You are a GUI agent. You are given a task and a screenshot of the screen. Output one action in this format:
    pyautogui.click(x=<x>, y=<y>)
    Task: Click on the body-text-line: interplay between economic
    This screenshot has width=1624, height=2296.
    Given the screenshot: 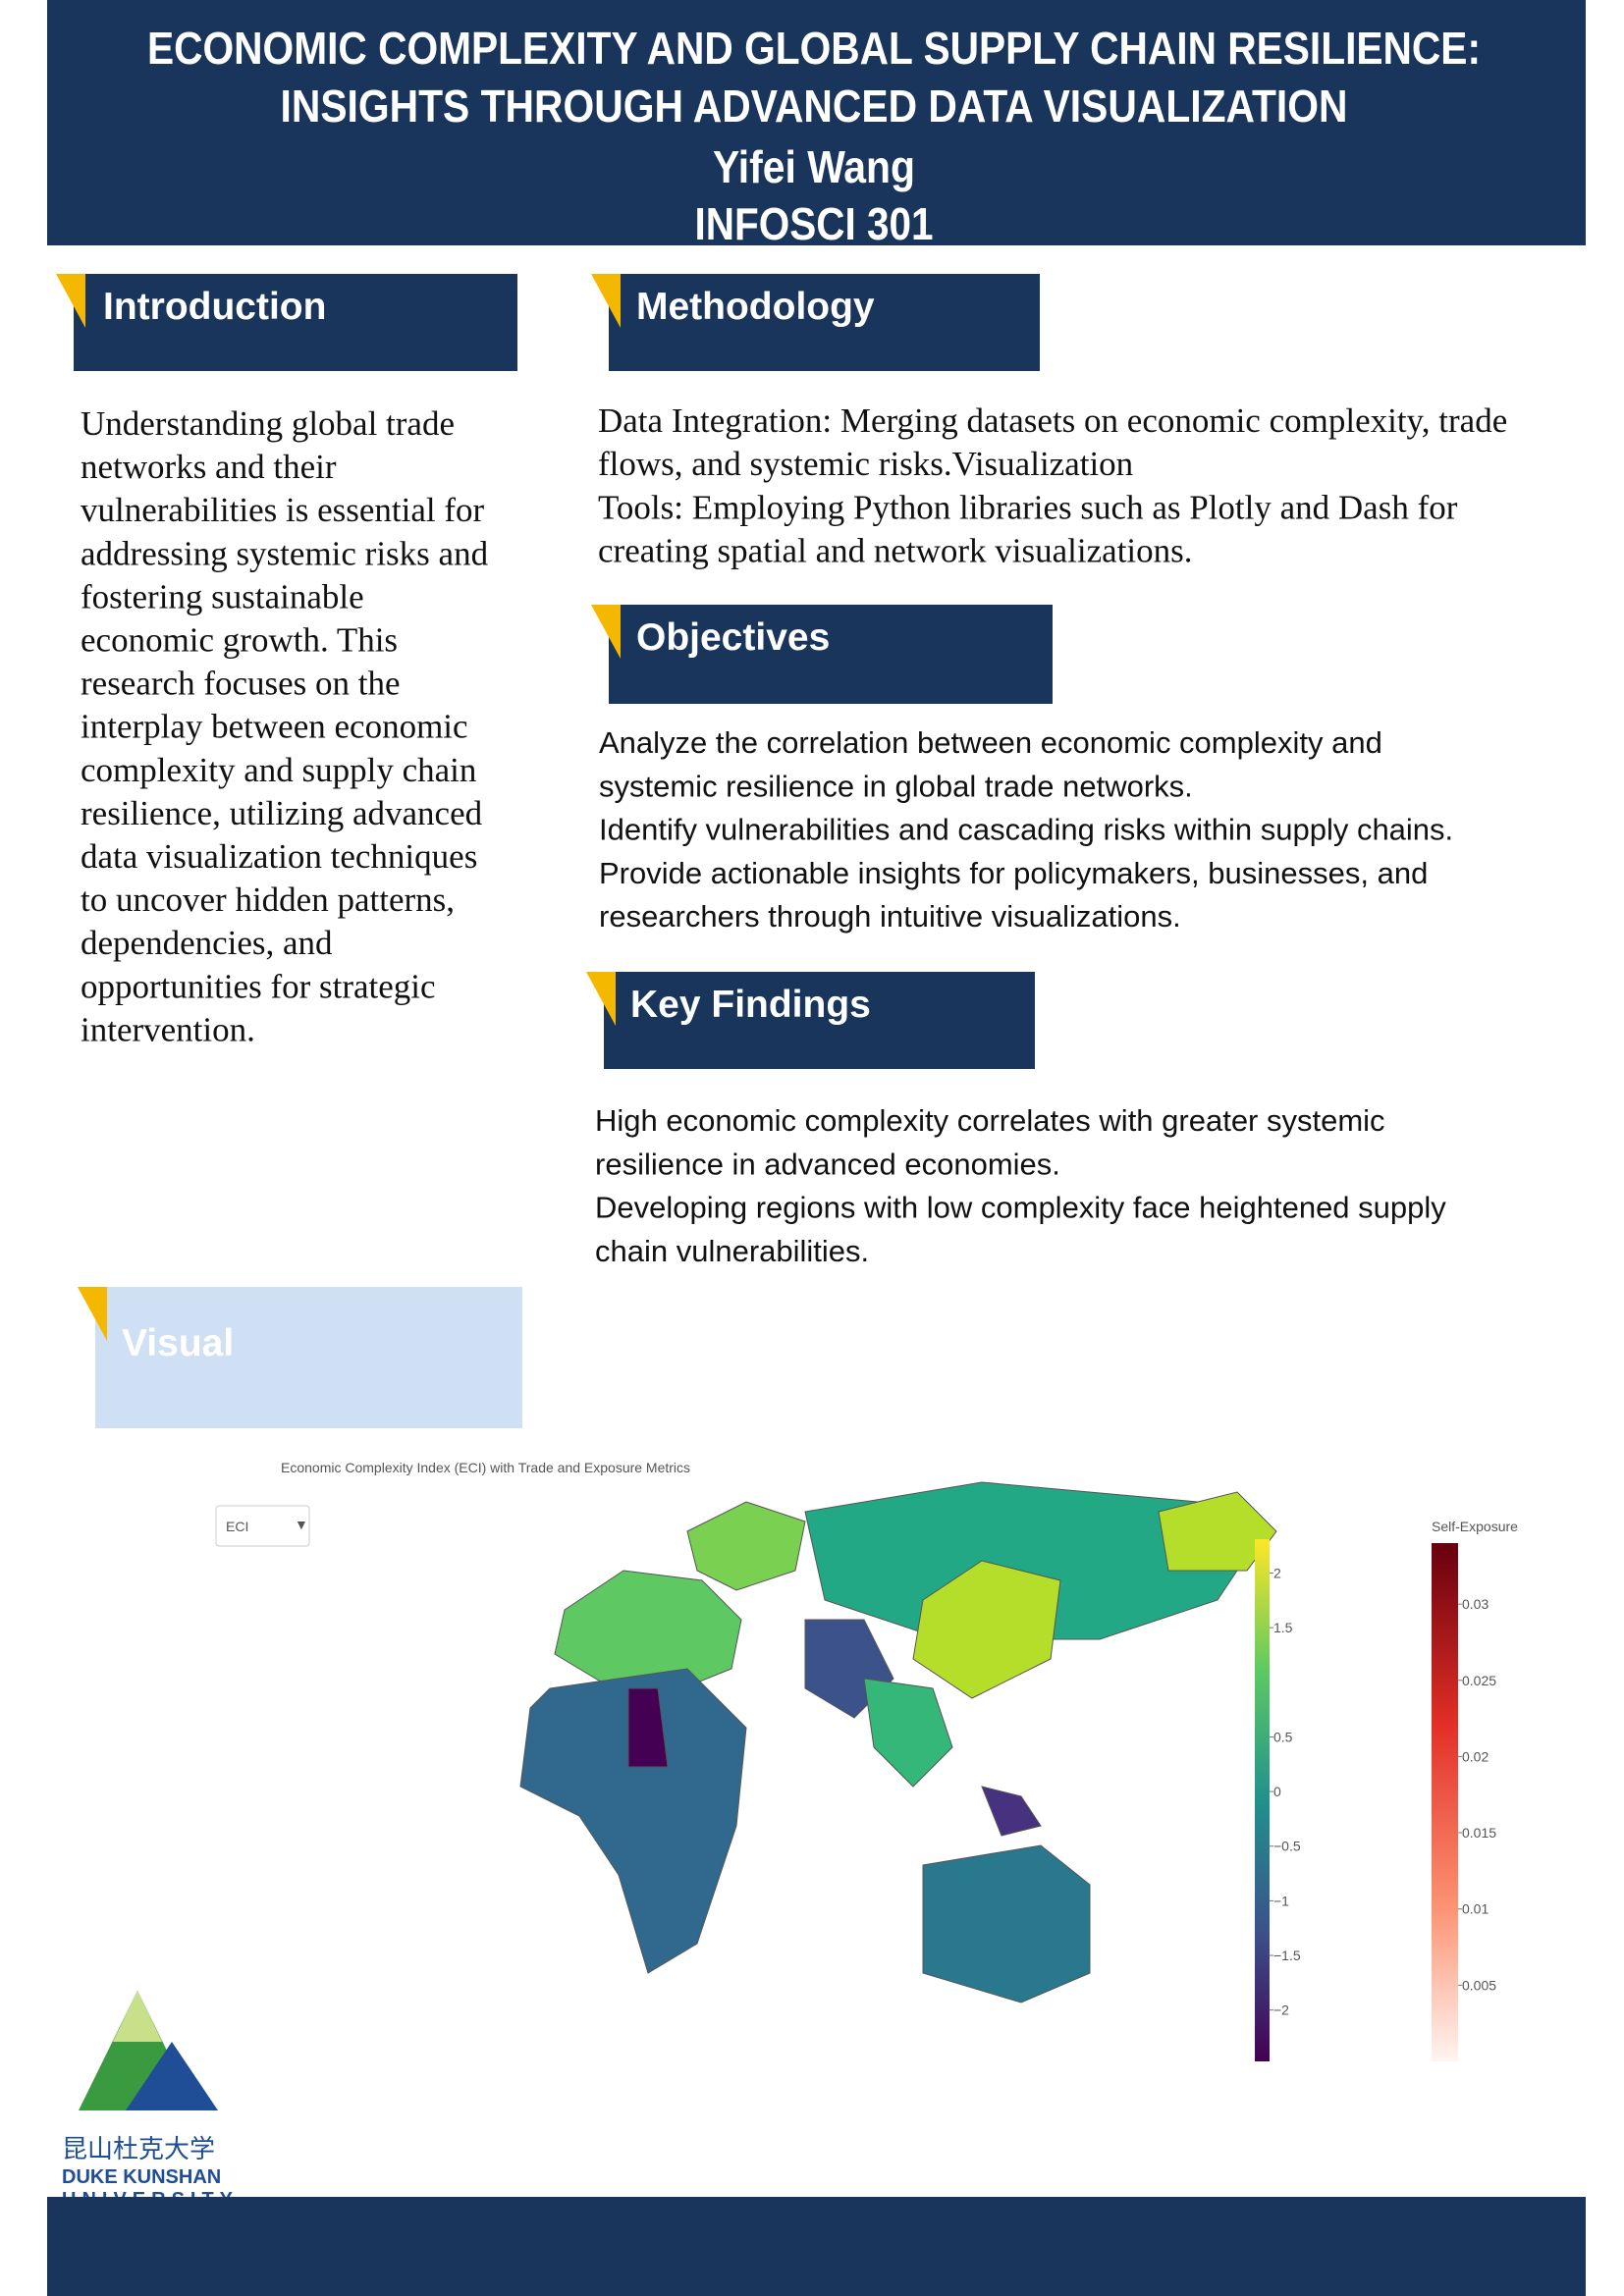 What is the action you would take?
    pyautogui.click(x=274, y=727)
    